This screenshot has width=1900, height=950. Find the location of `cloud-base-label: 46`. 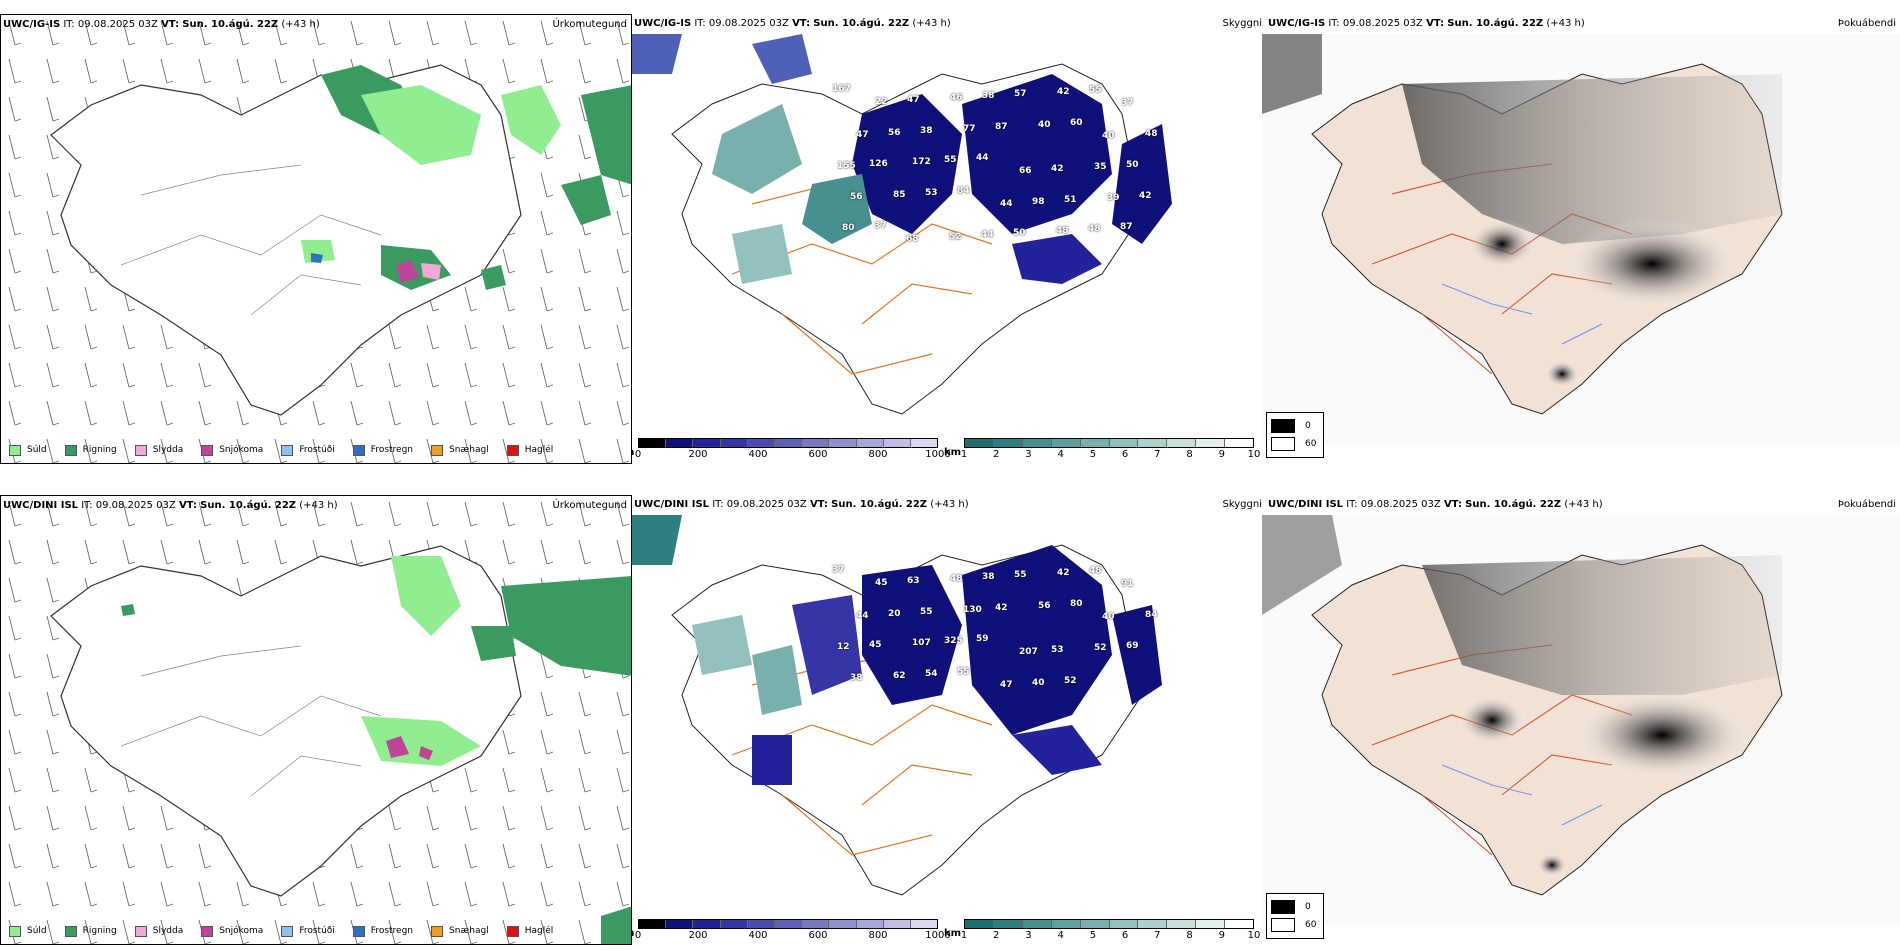

cloud-base-label: 46 is located at coordinates (956, 98).